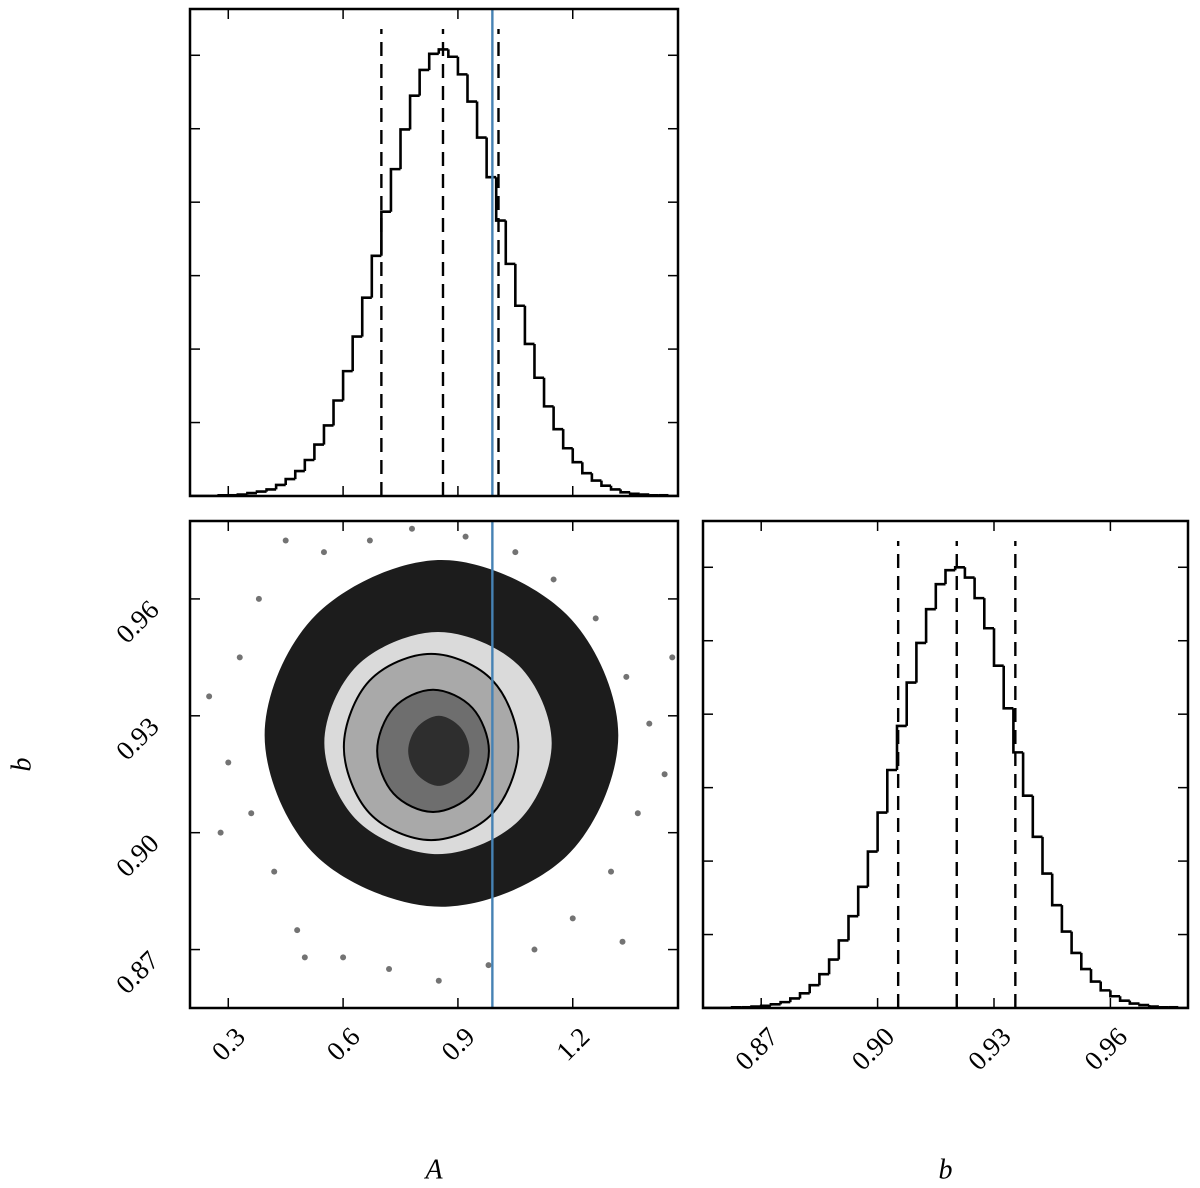  I want to click on y-axis-label: b, so click(21, 765).